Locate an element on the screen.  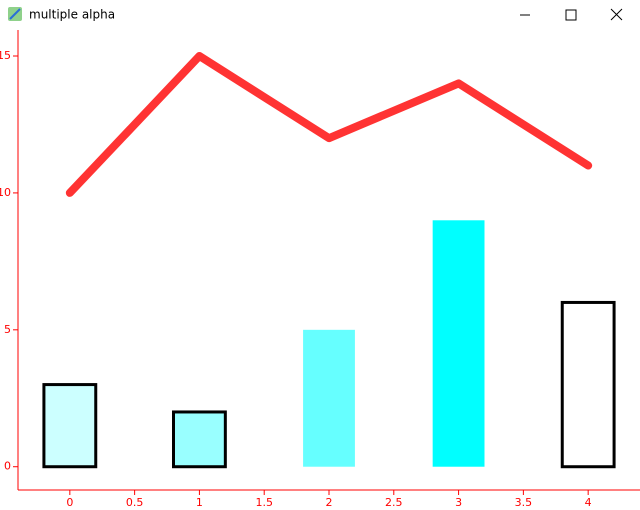
x-tick-label: 2 is located at coordinates (329, 502).